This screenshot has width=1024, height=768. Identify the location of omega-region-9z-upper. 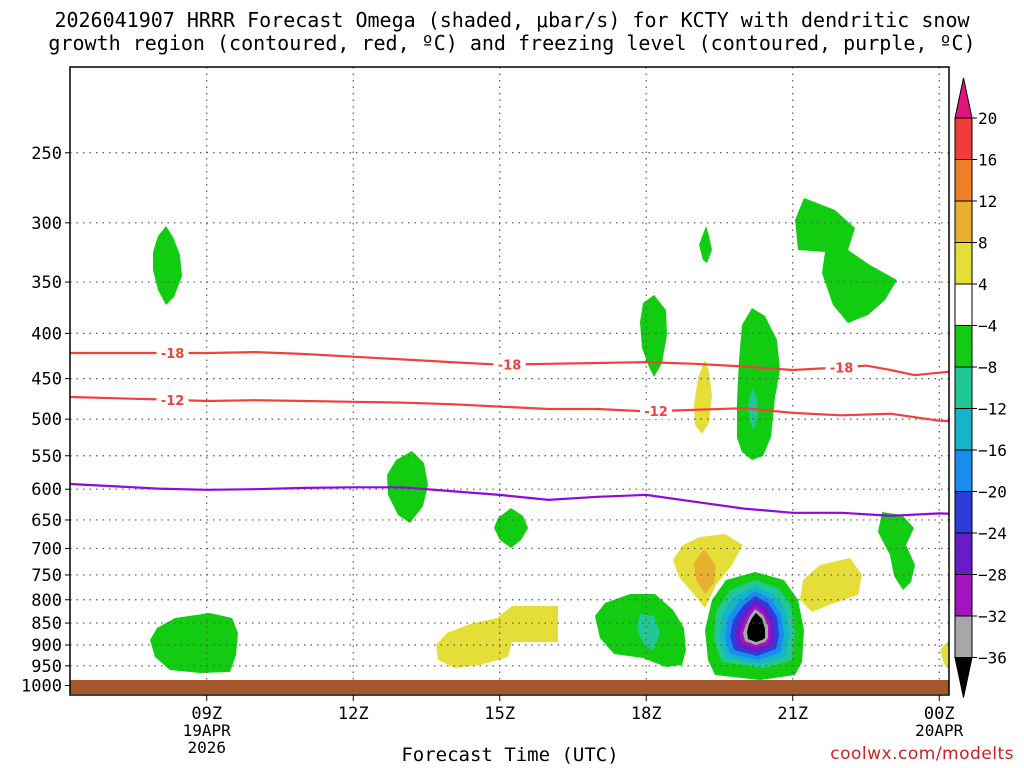
(167, 265).